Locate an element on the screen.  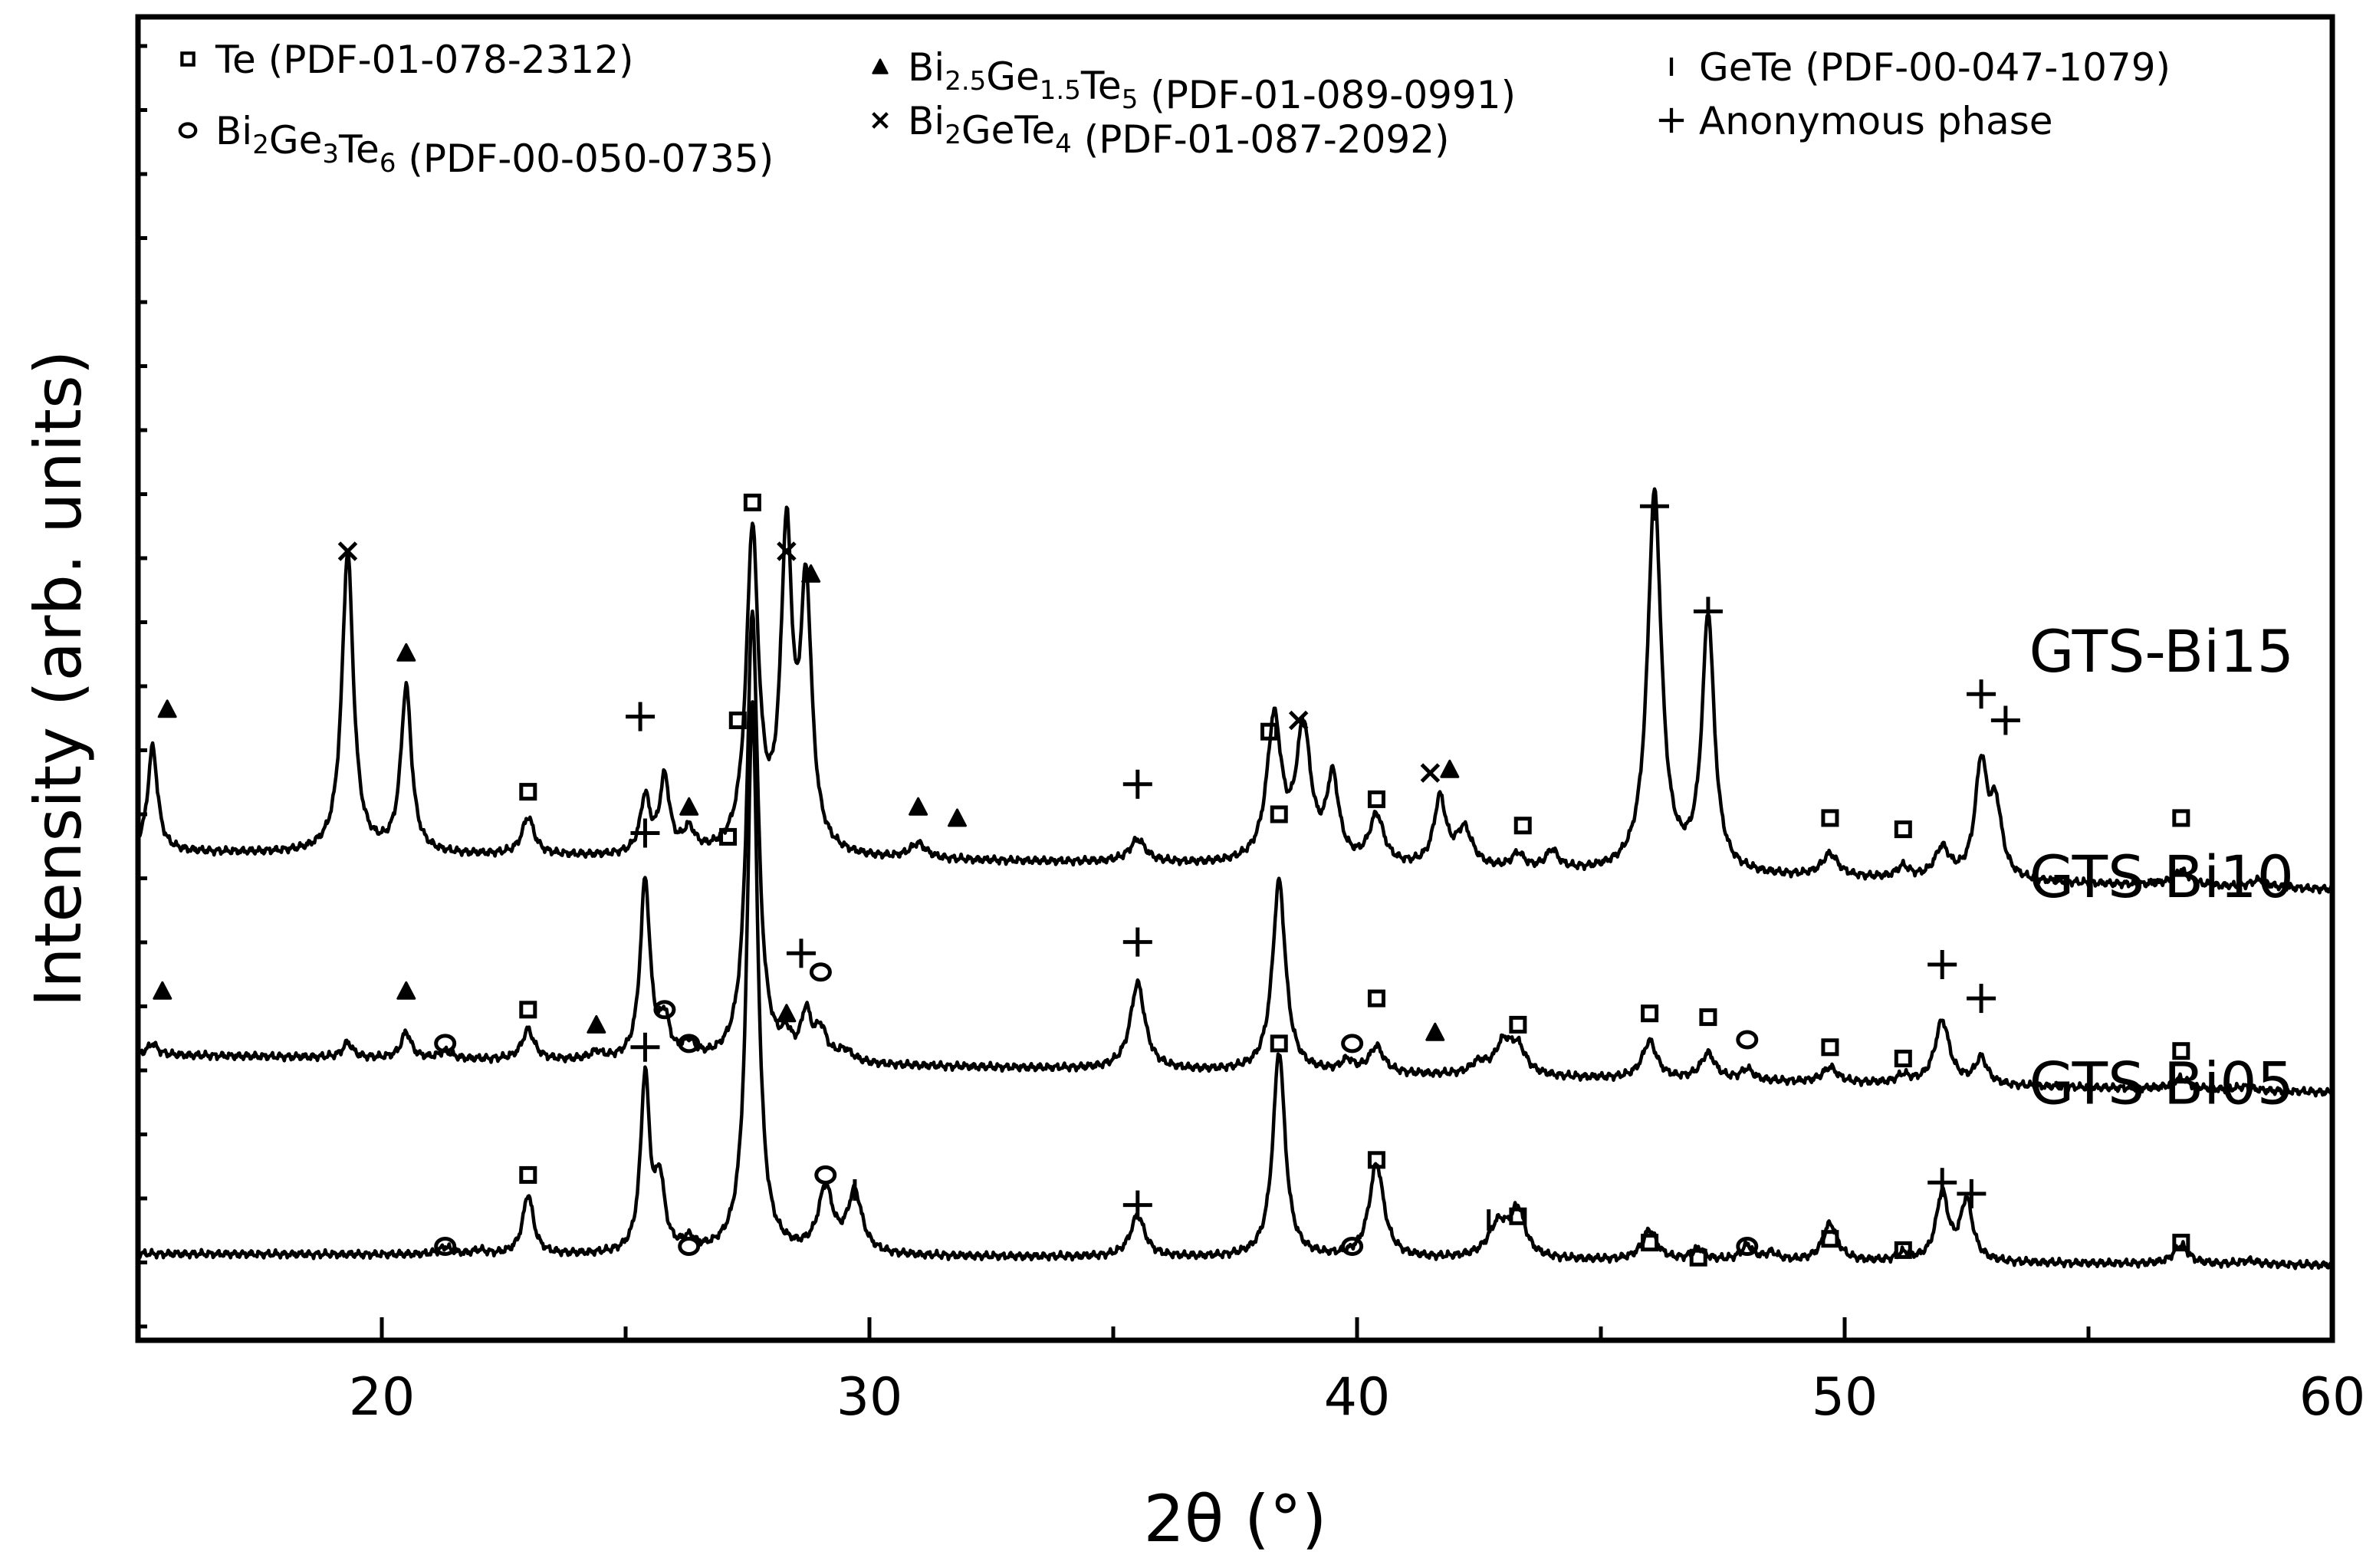
legend-item-square: Te (PDF-01-078-2312) is located at coordinates (407, 60).